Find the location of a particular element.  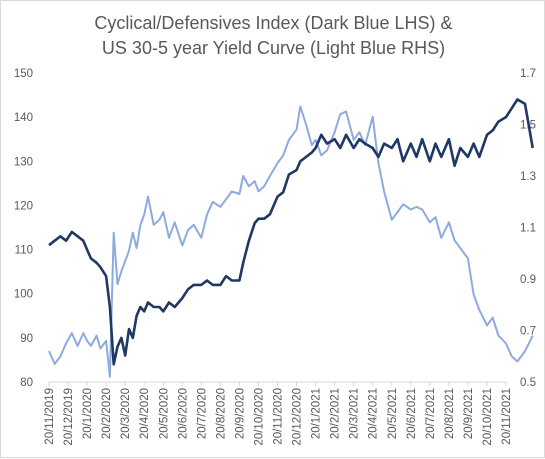

y-left-tick-label: 120 is located at coordinates (23, 206).